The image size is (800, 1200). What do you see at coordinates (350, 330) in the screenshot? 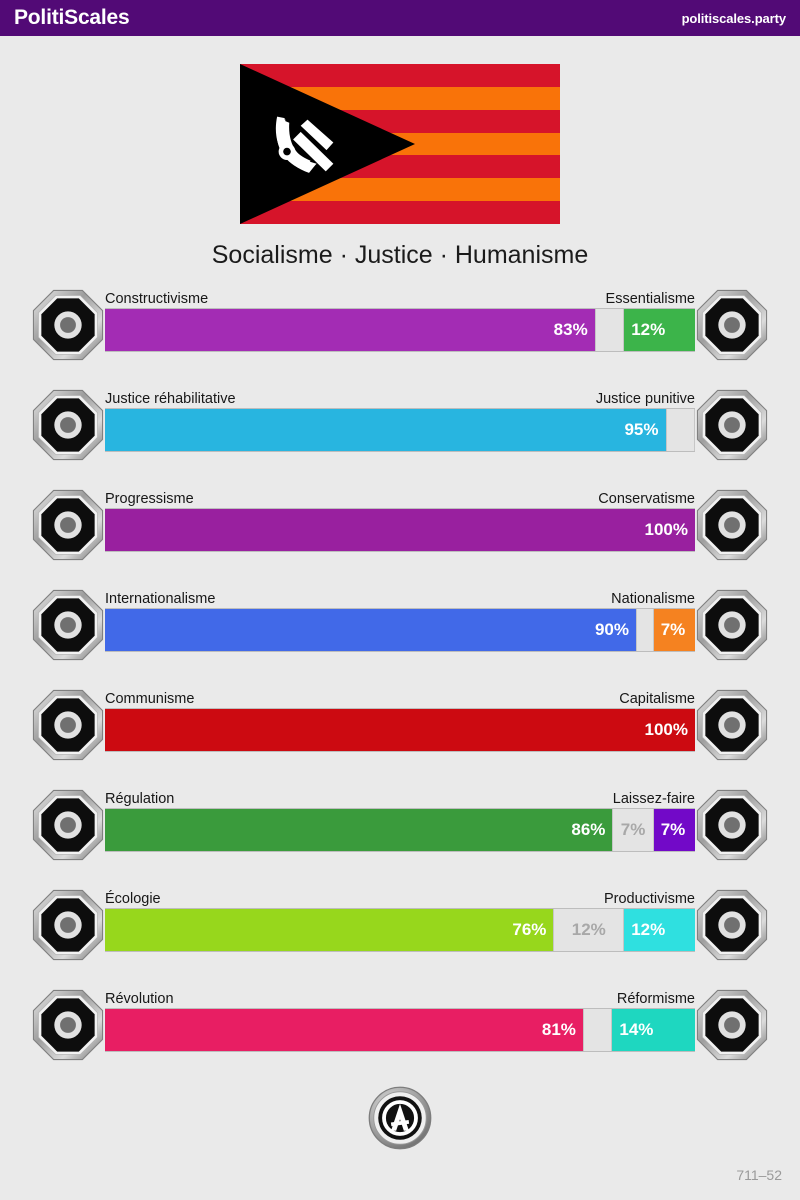
I see `axis-left-segment: 83%` at bounding box center [350, 330].